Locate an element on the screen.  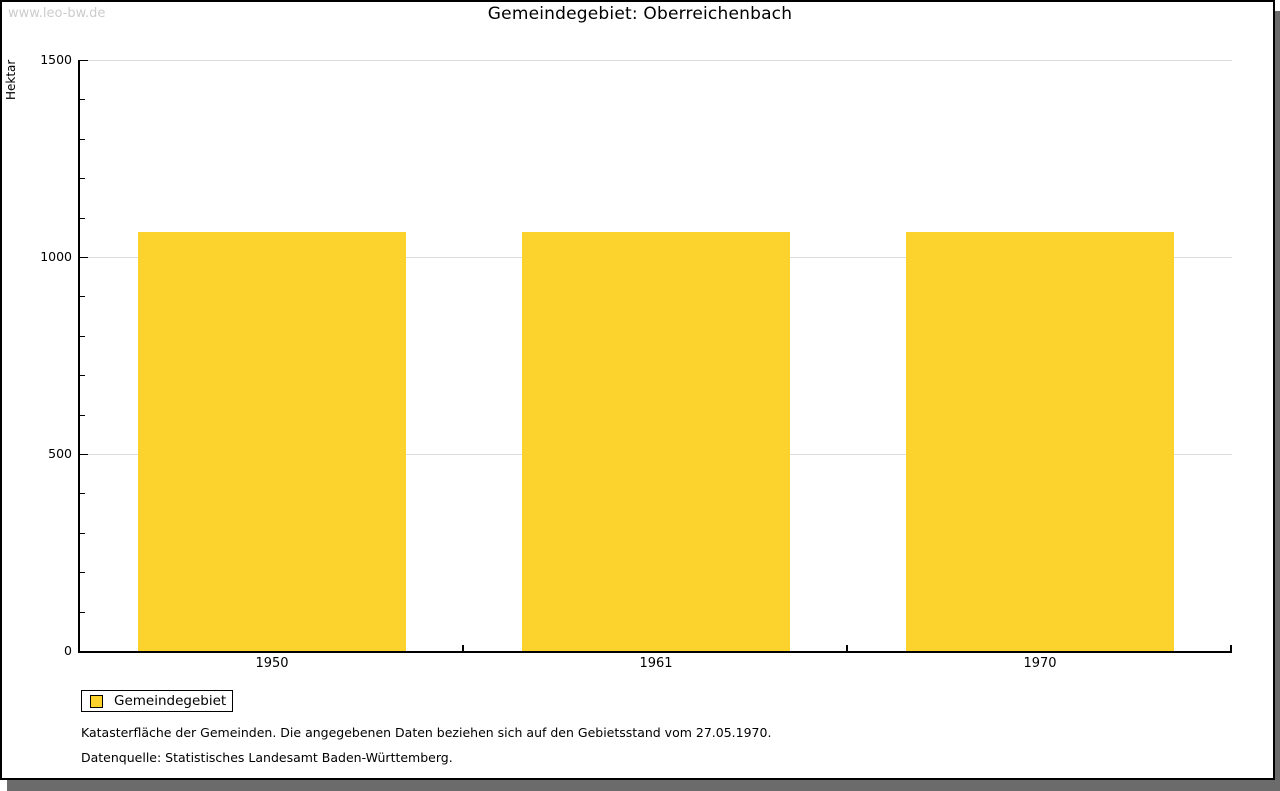
x-tick-label: 1970 is located at coordinates (1040, 663).